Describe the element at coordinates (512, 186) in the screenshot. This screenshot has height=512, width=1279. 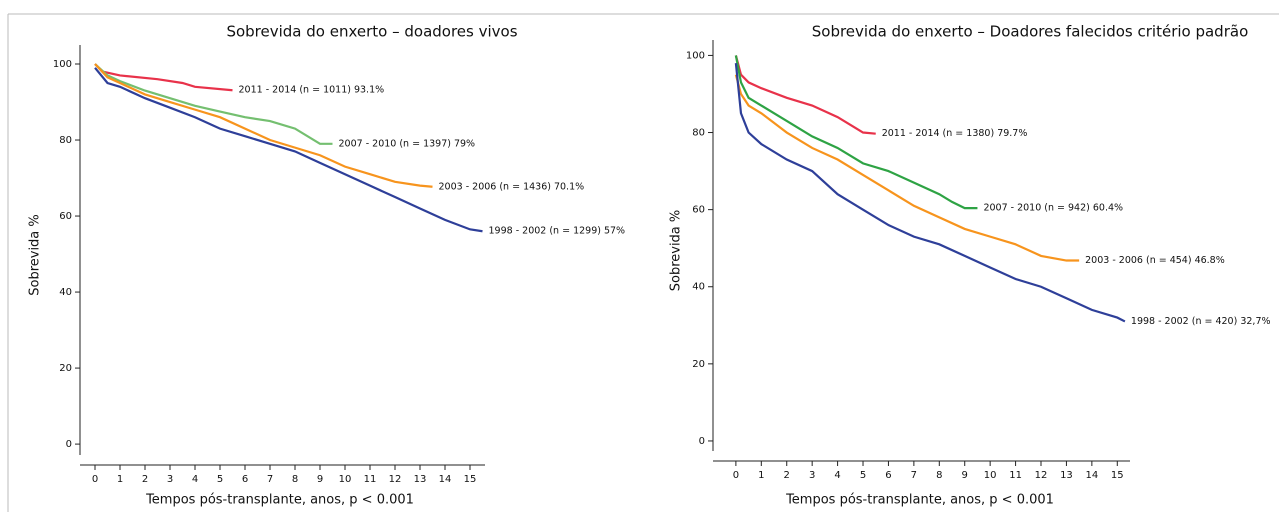
I see `series-end-label: 2003 - 2006 (n = 1436) 70.1%` at that location.